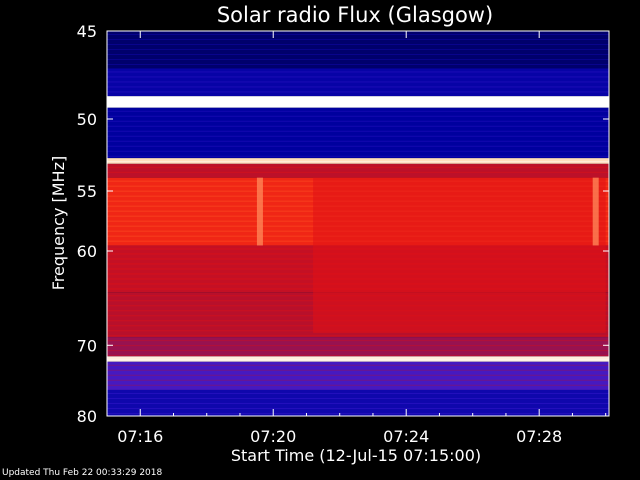 This screenshot has width=640, height=480. I want to click on x-tick-label: 07:20, so click(273, 436).